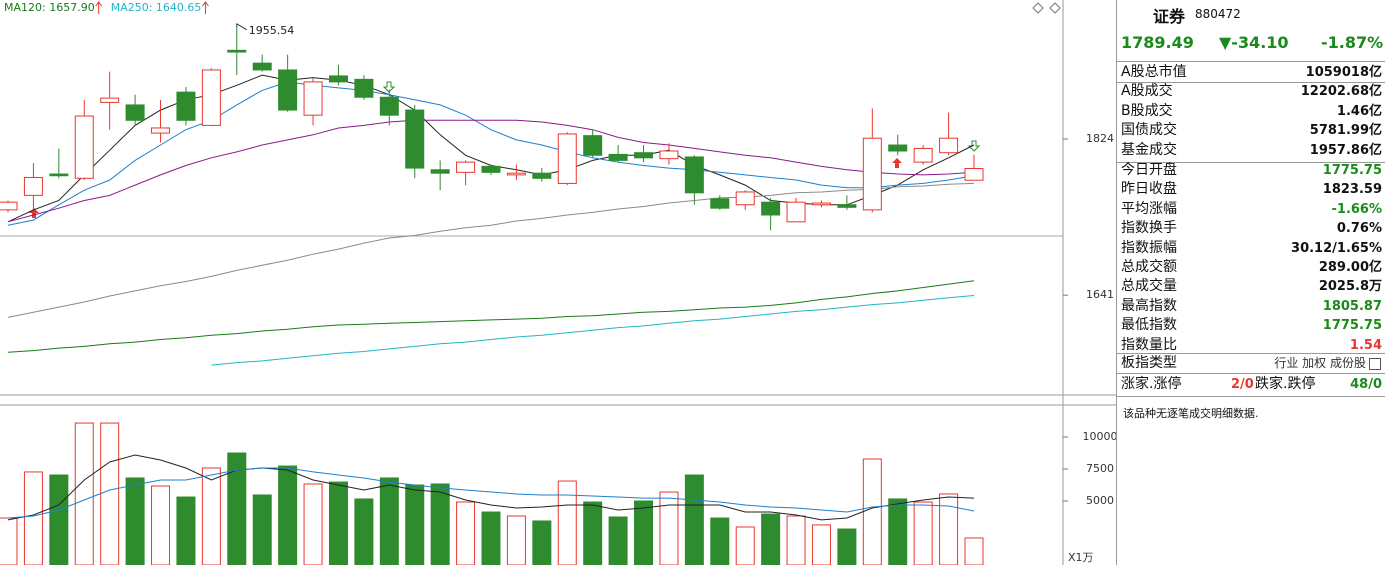  I want to click on value: 0.76%, so click(1359, 229).